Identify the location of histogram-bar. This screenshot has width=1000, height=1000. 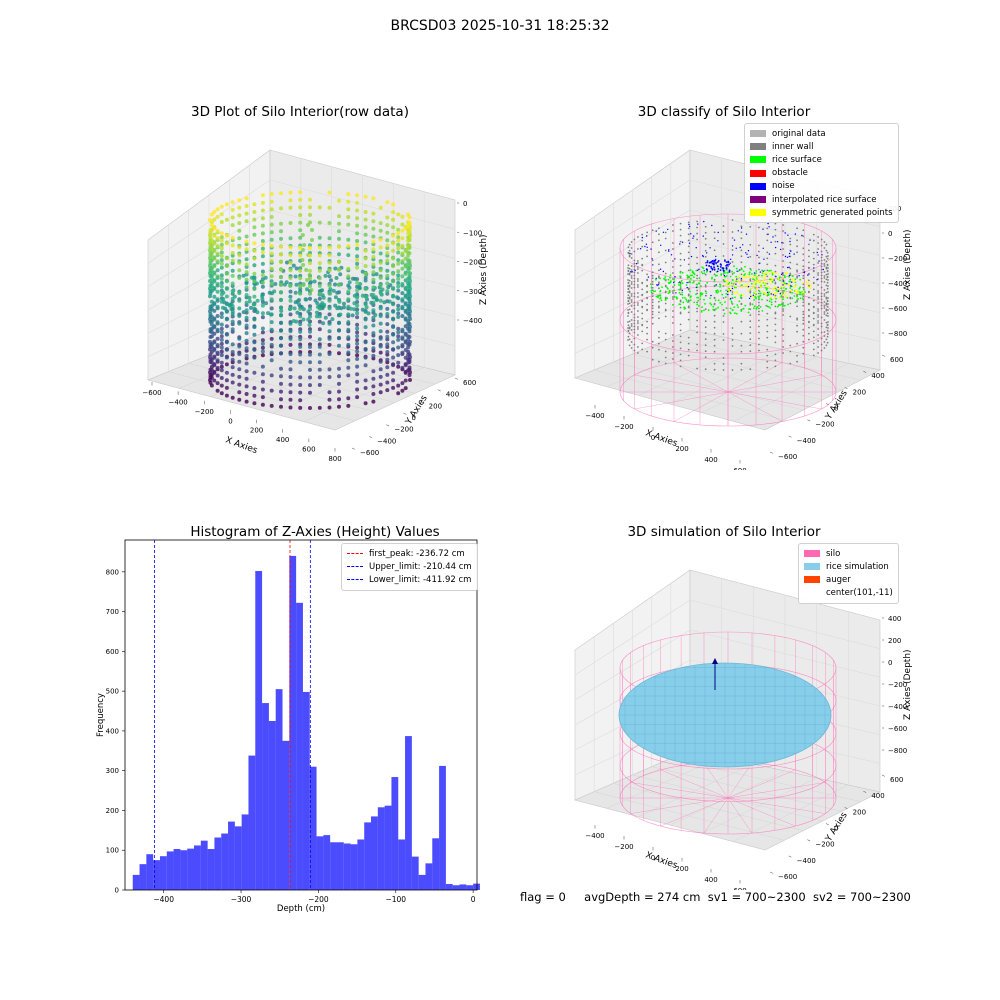
(245, 852).